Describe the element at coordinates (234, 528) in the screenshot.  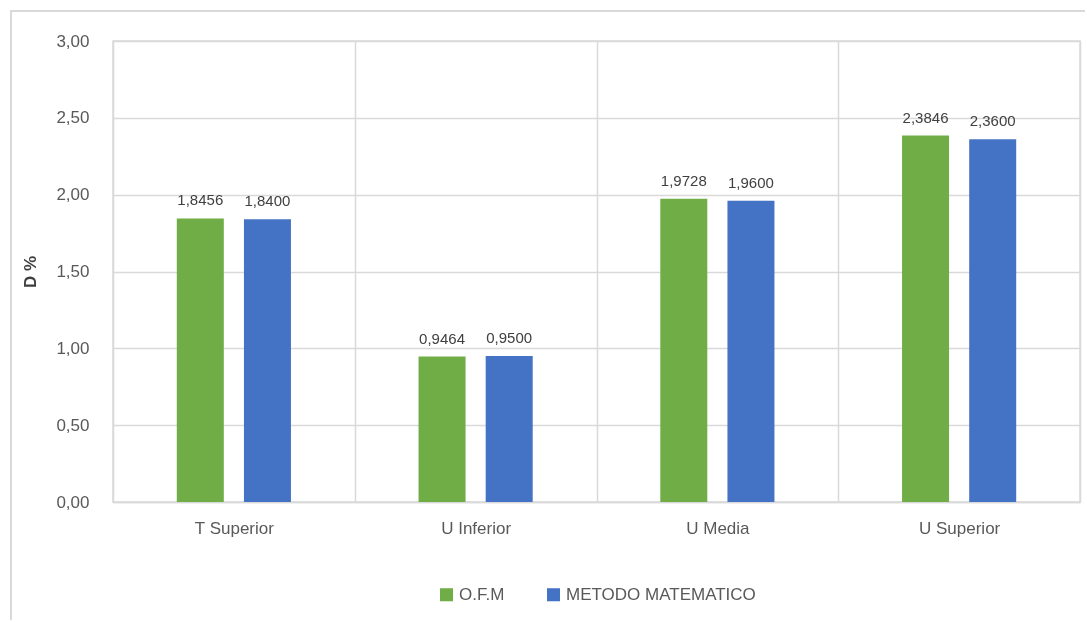
I see `x-tick-label: T Superior` at that location.